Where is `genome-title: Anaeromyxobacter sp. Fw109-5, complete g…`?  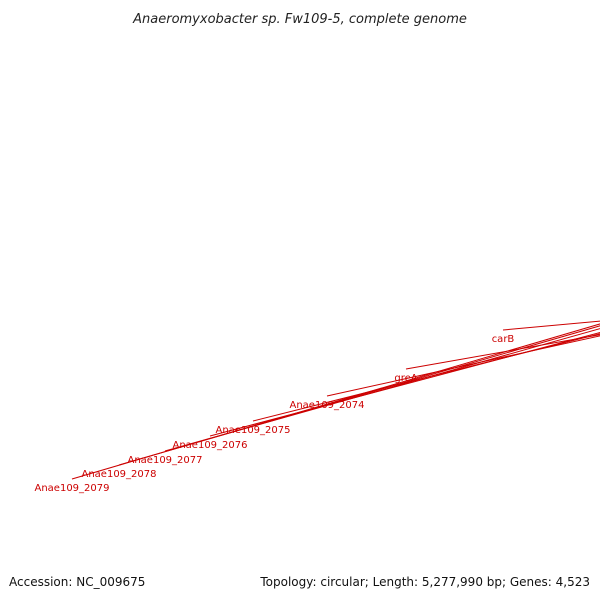 genome-title: Anaeromyxobacter sp. Fw109-5, complete g… is located at coordinates (299, 19).